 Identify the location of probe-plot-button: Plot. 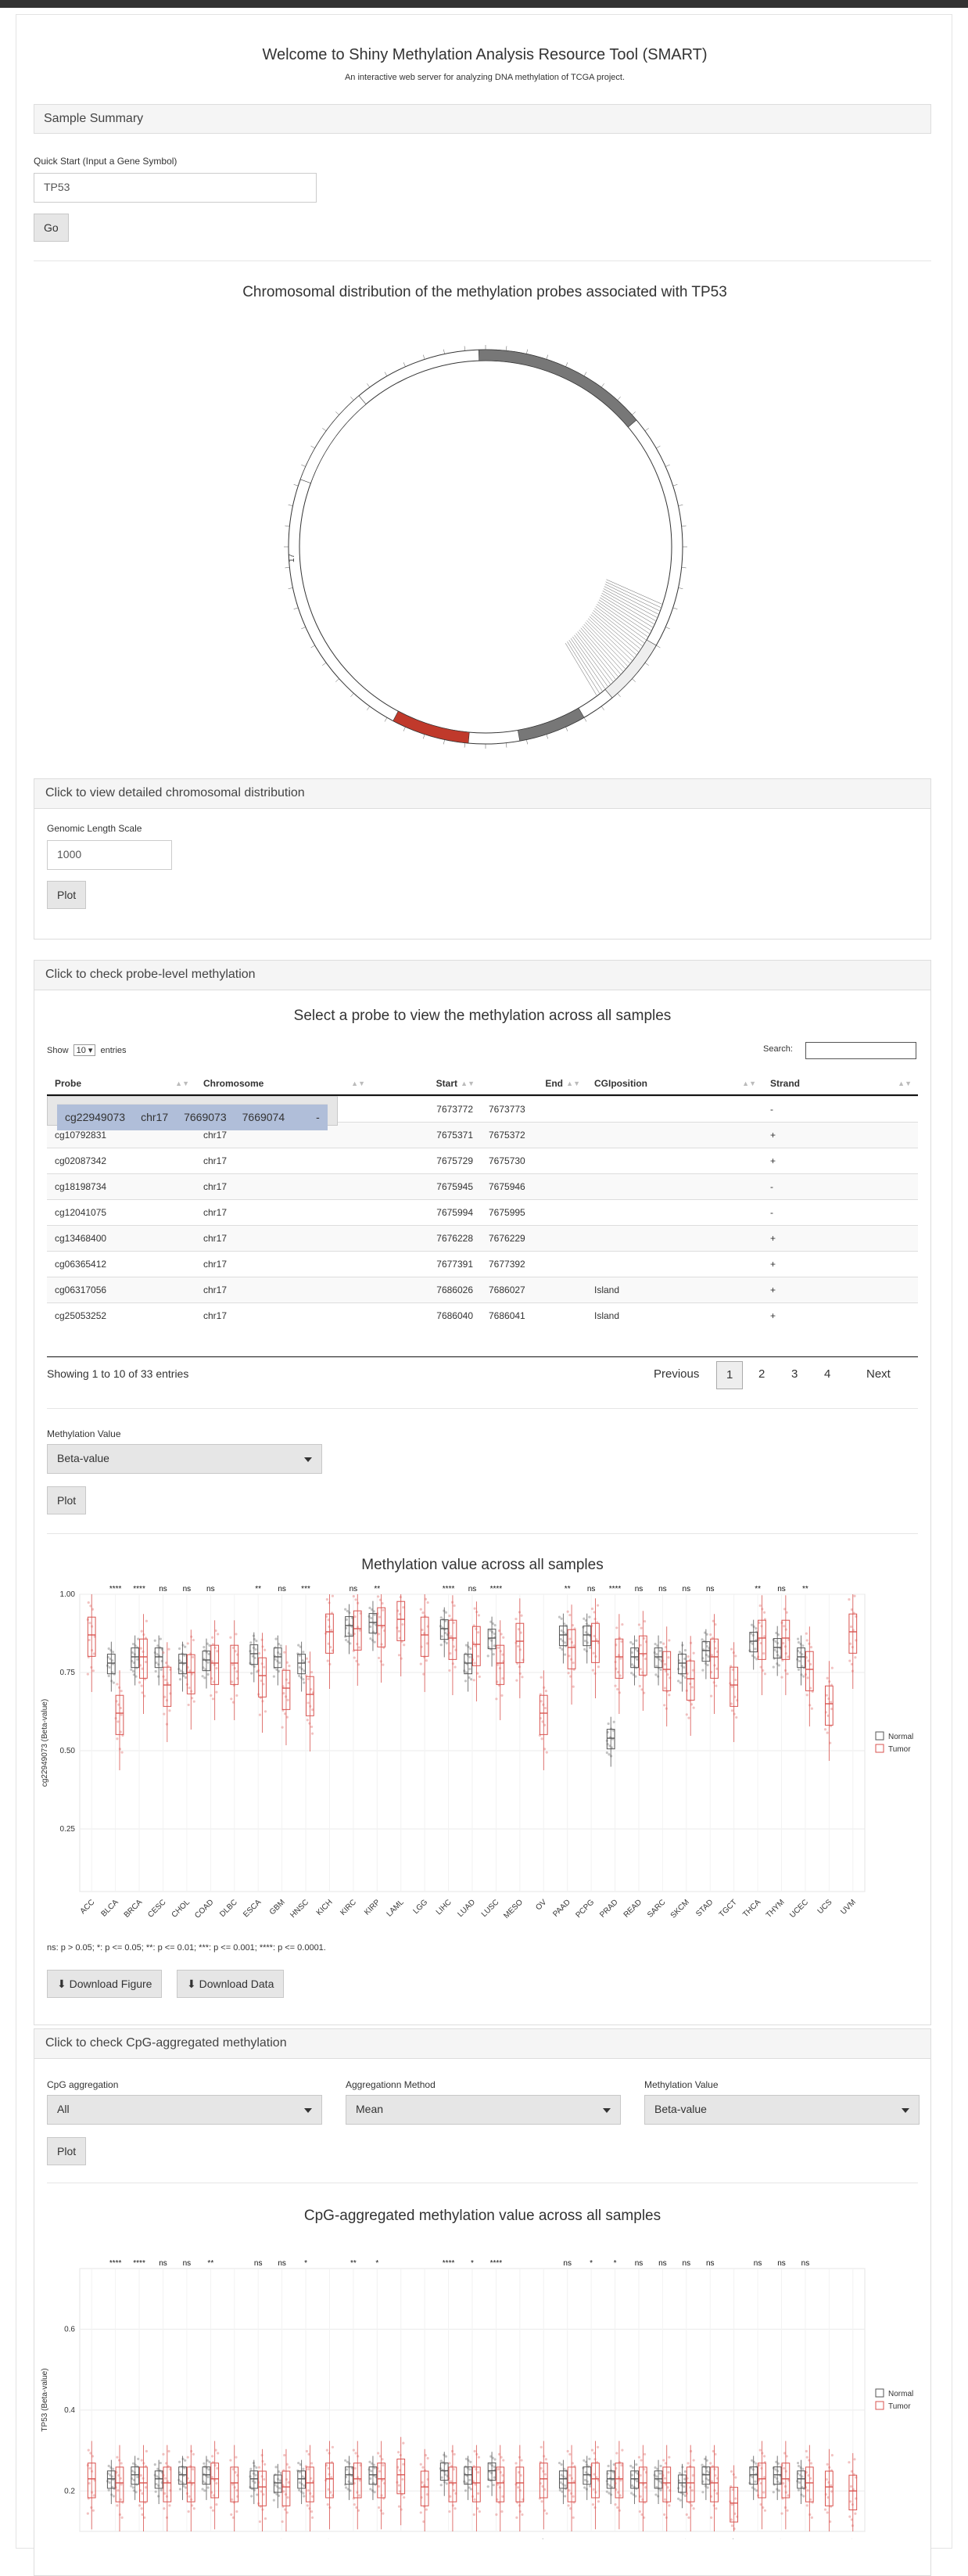
(67, 1500).